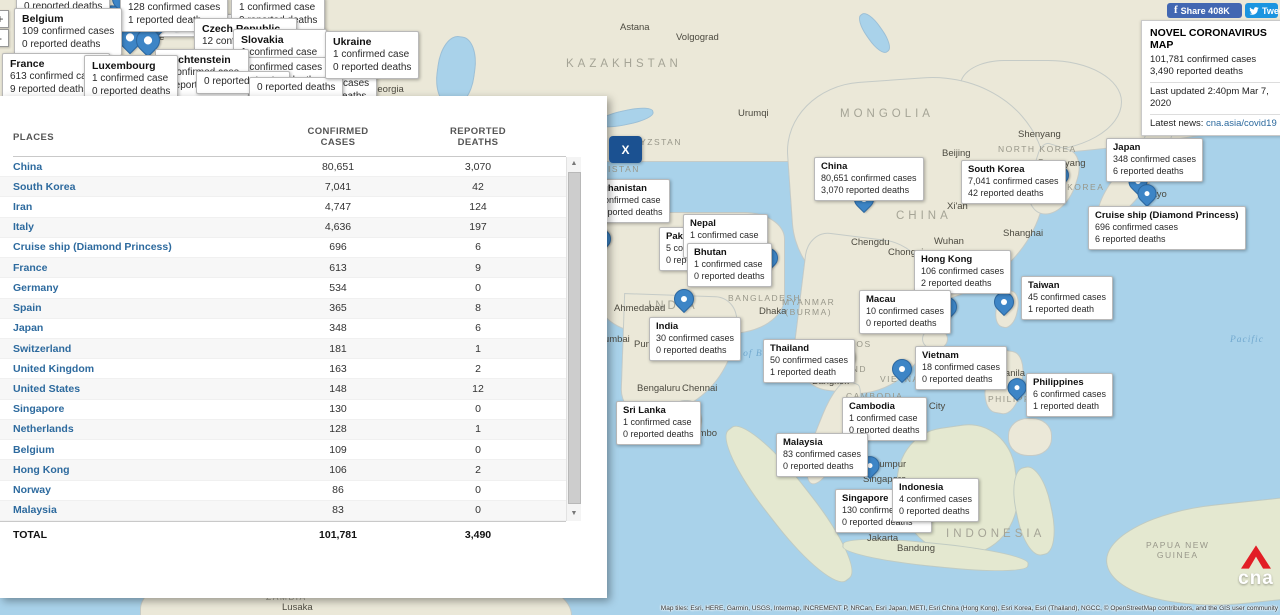 This screenshot has height=615, width=1280. What do you see at coordinates (1155, 159) in the screenshot?
I see `popup-line: 348 confirmed cases` at bounding box center [1155, 159].